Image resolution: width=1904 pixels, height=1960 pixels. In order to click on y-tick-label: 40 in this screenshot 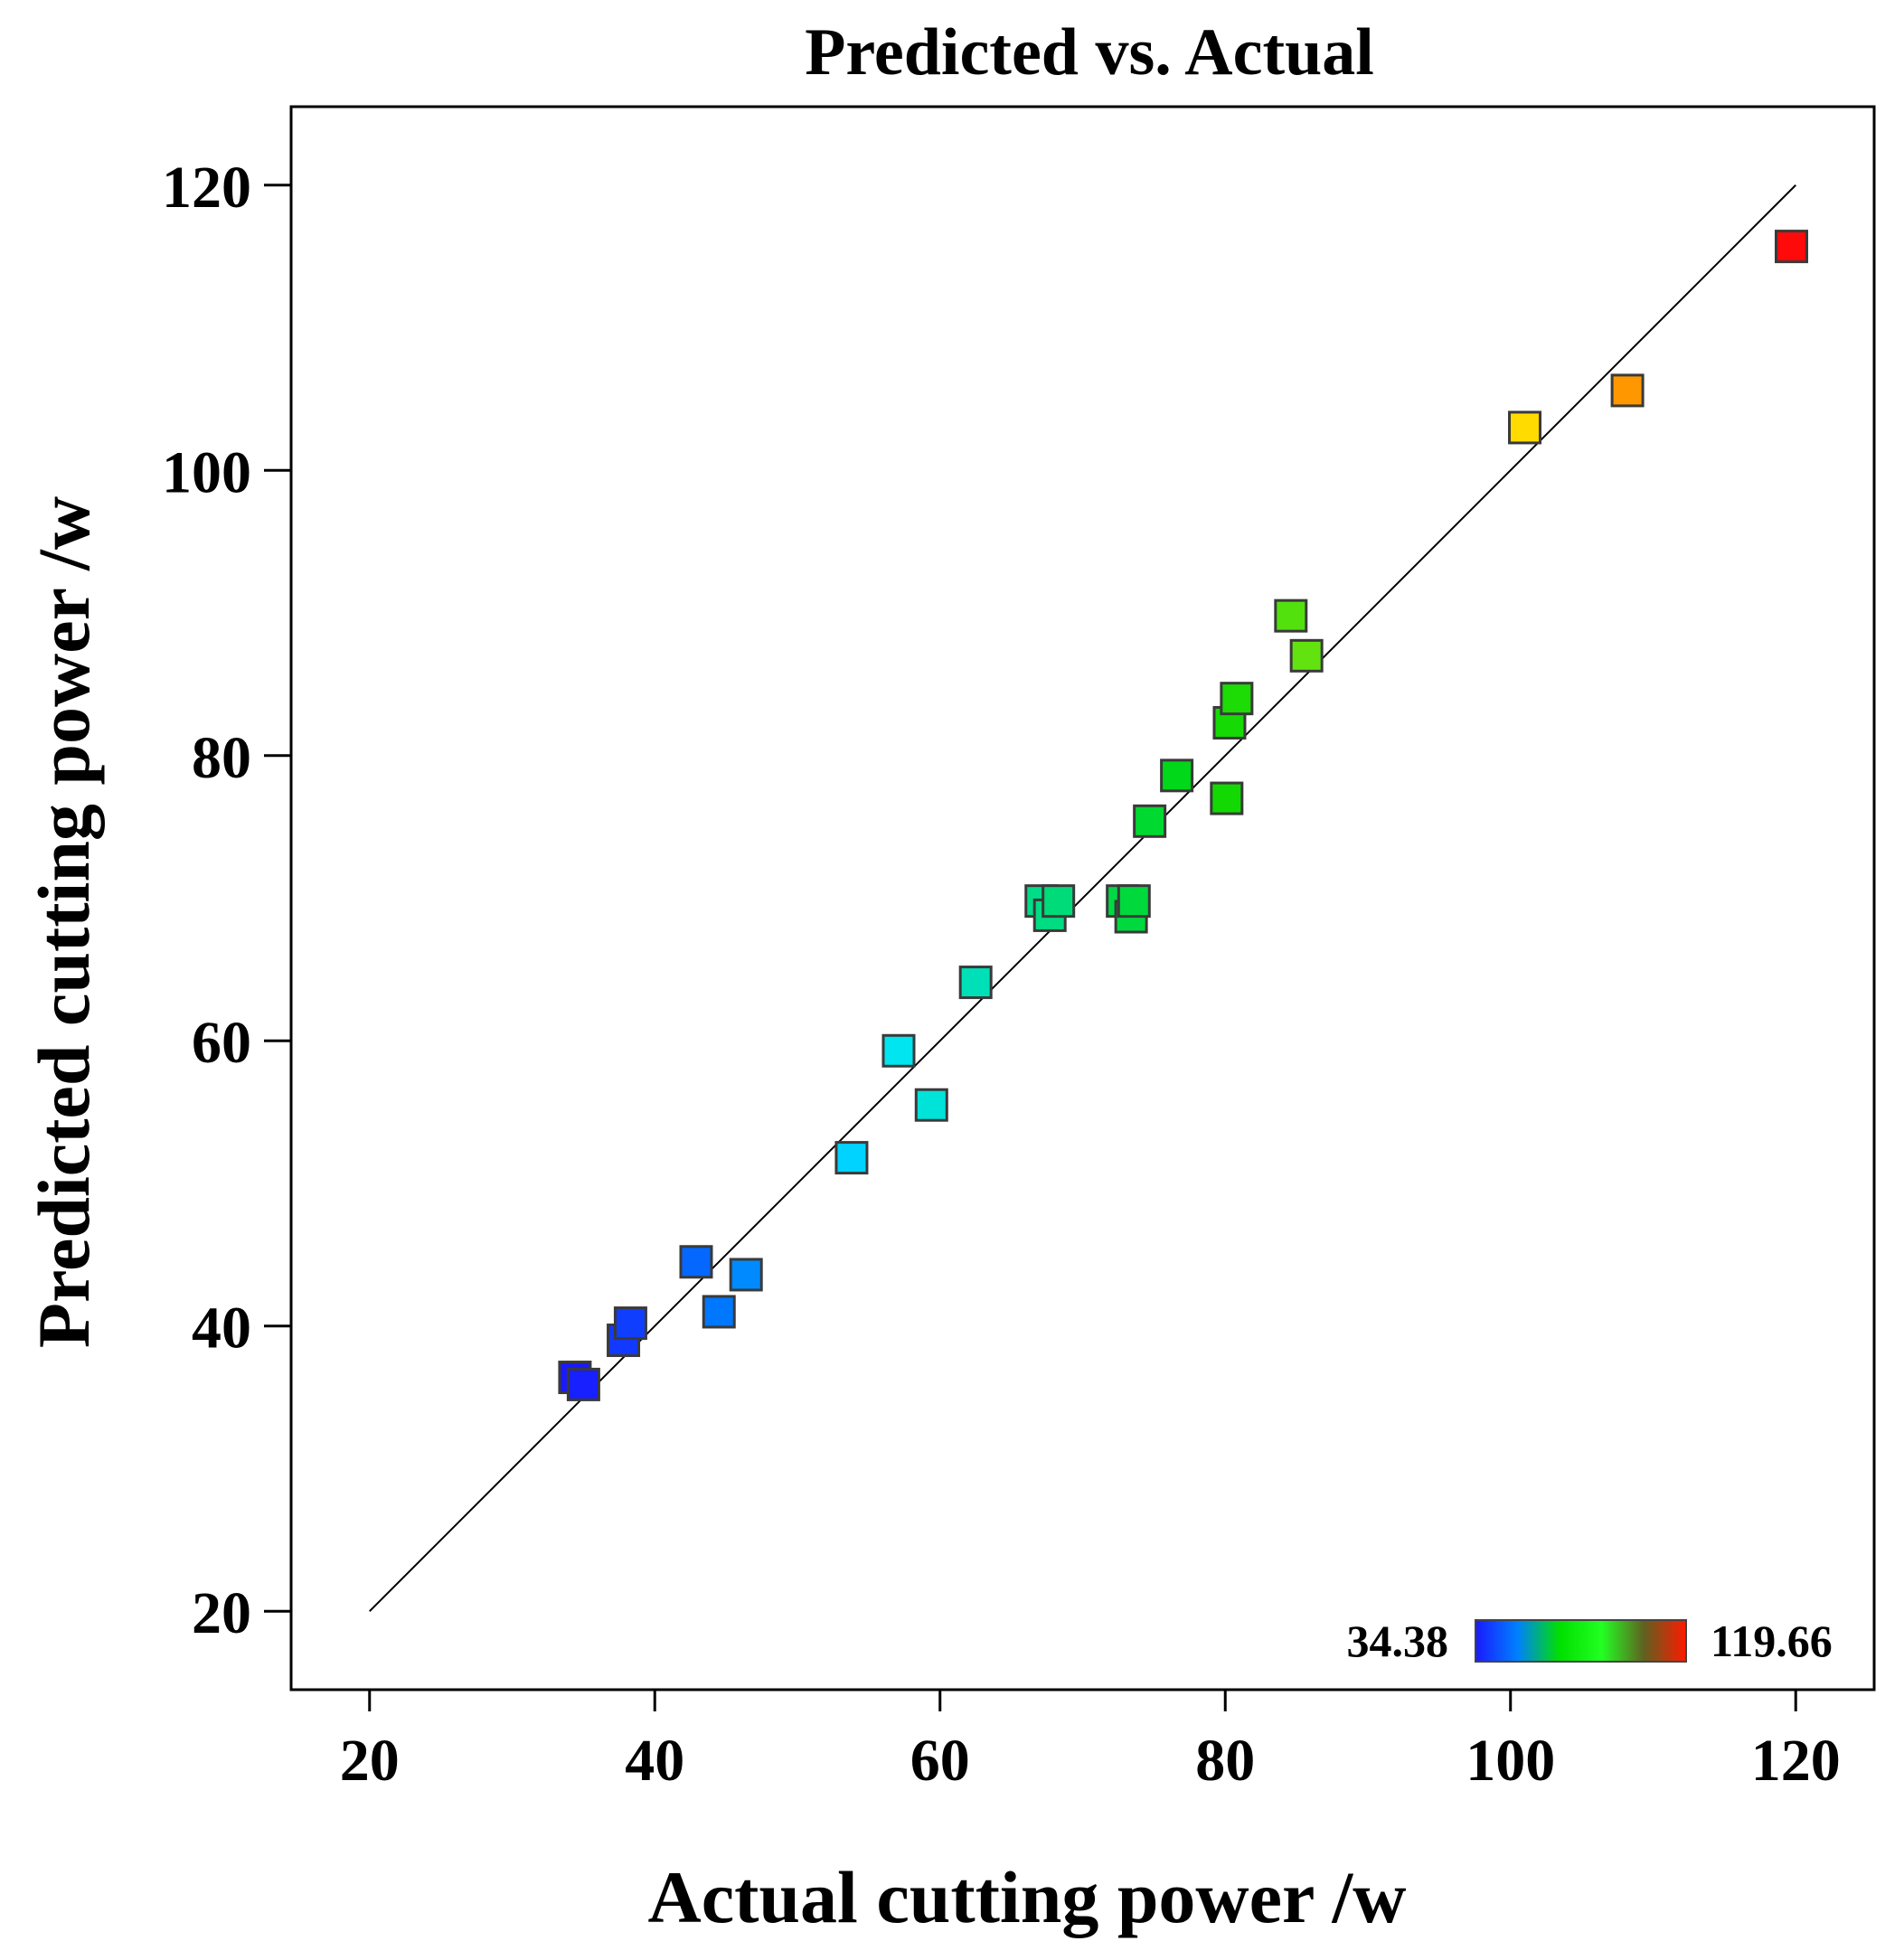, I will do `click(221, 1329)`.